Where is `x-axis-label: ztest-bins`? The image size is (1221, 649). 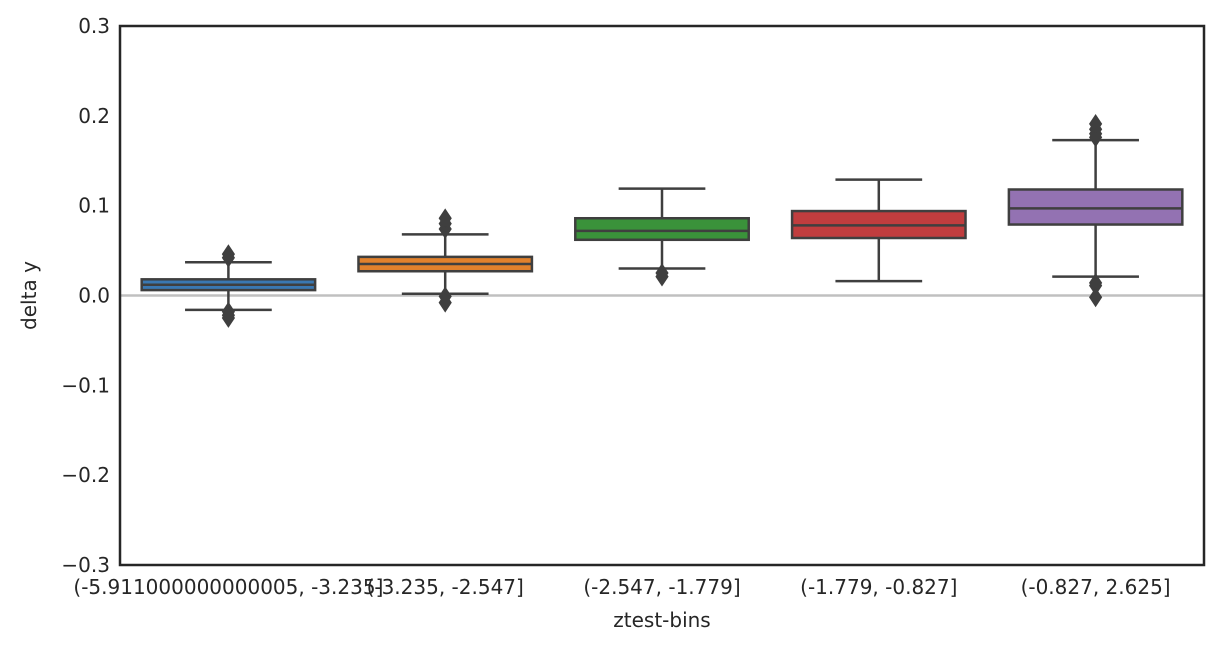 x-axis-label: ztest-bins is located at coordinates (661, 620).